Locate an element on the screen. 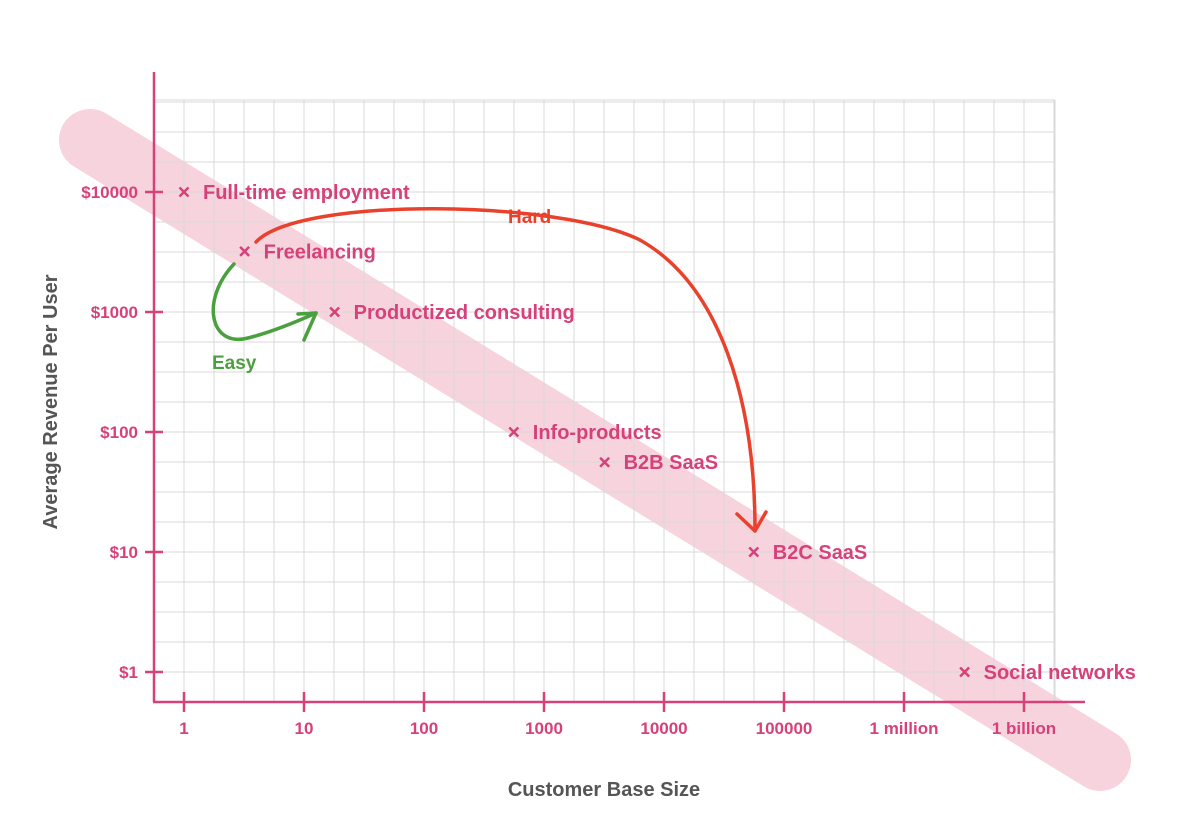 This screenshot has width=1200, height=825. data-point: Productized consulting is located at coordinates (452, 313).